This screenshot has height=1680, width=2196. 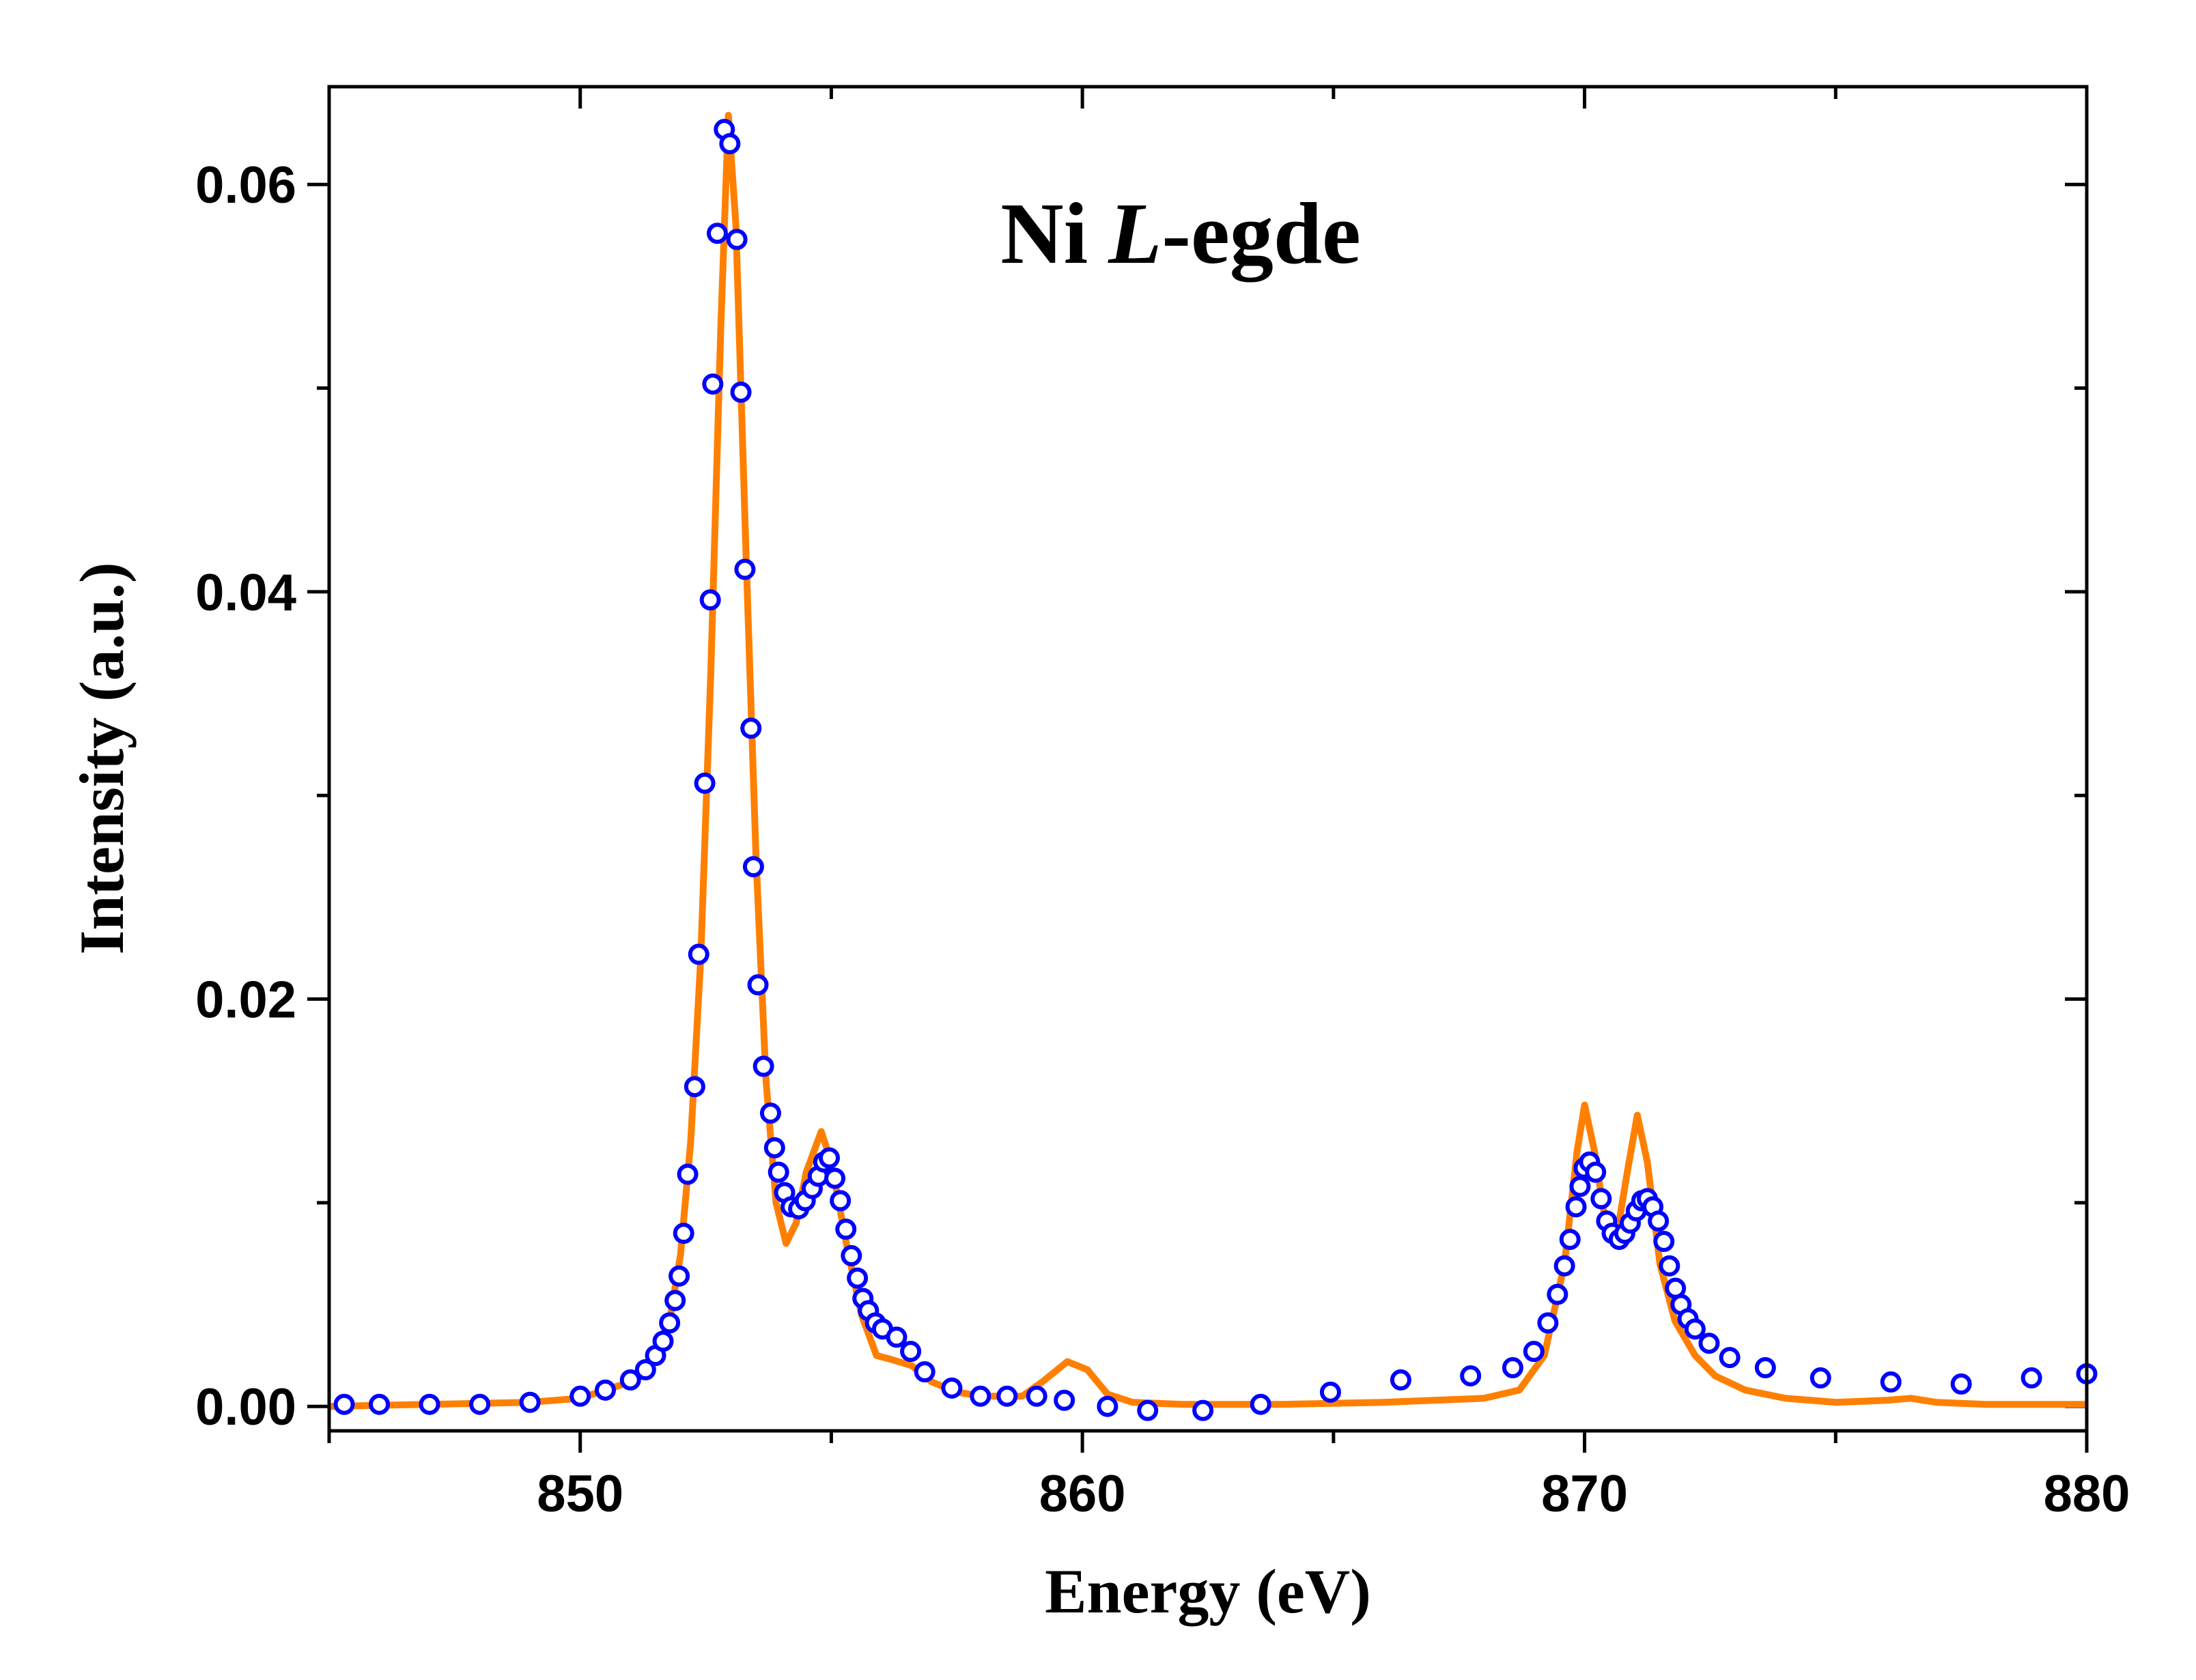 I want to click on title-part: Ni, so click(x=1044, y=233).